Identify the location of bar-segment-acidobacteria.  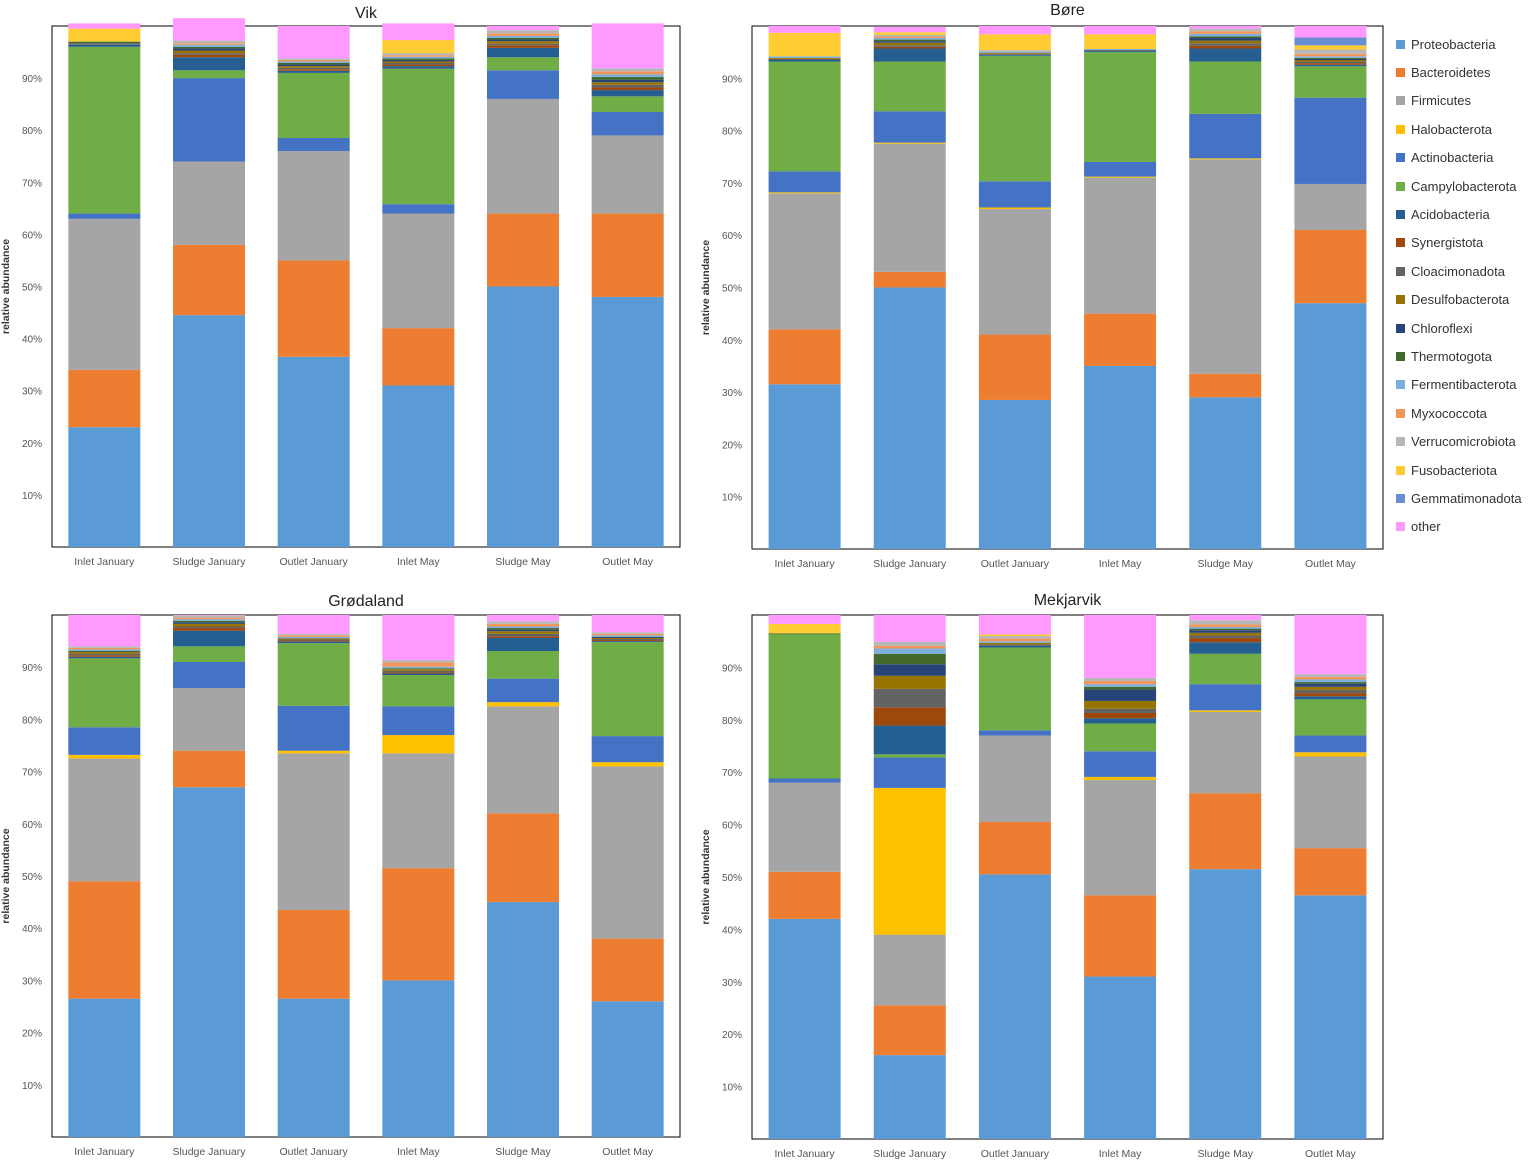
(523, 52).